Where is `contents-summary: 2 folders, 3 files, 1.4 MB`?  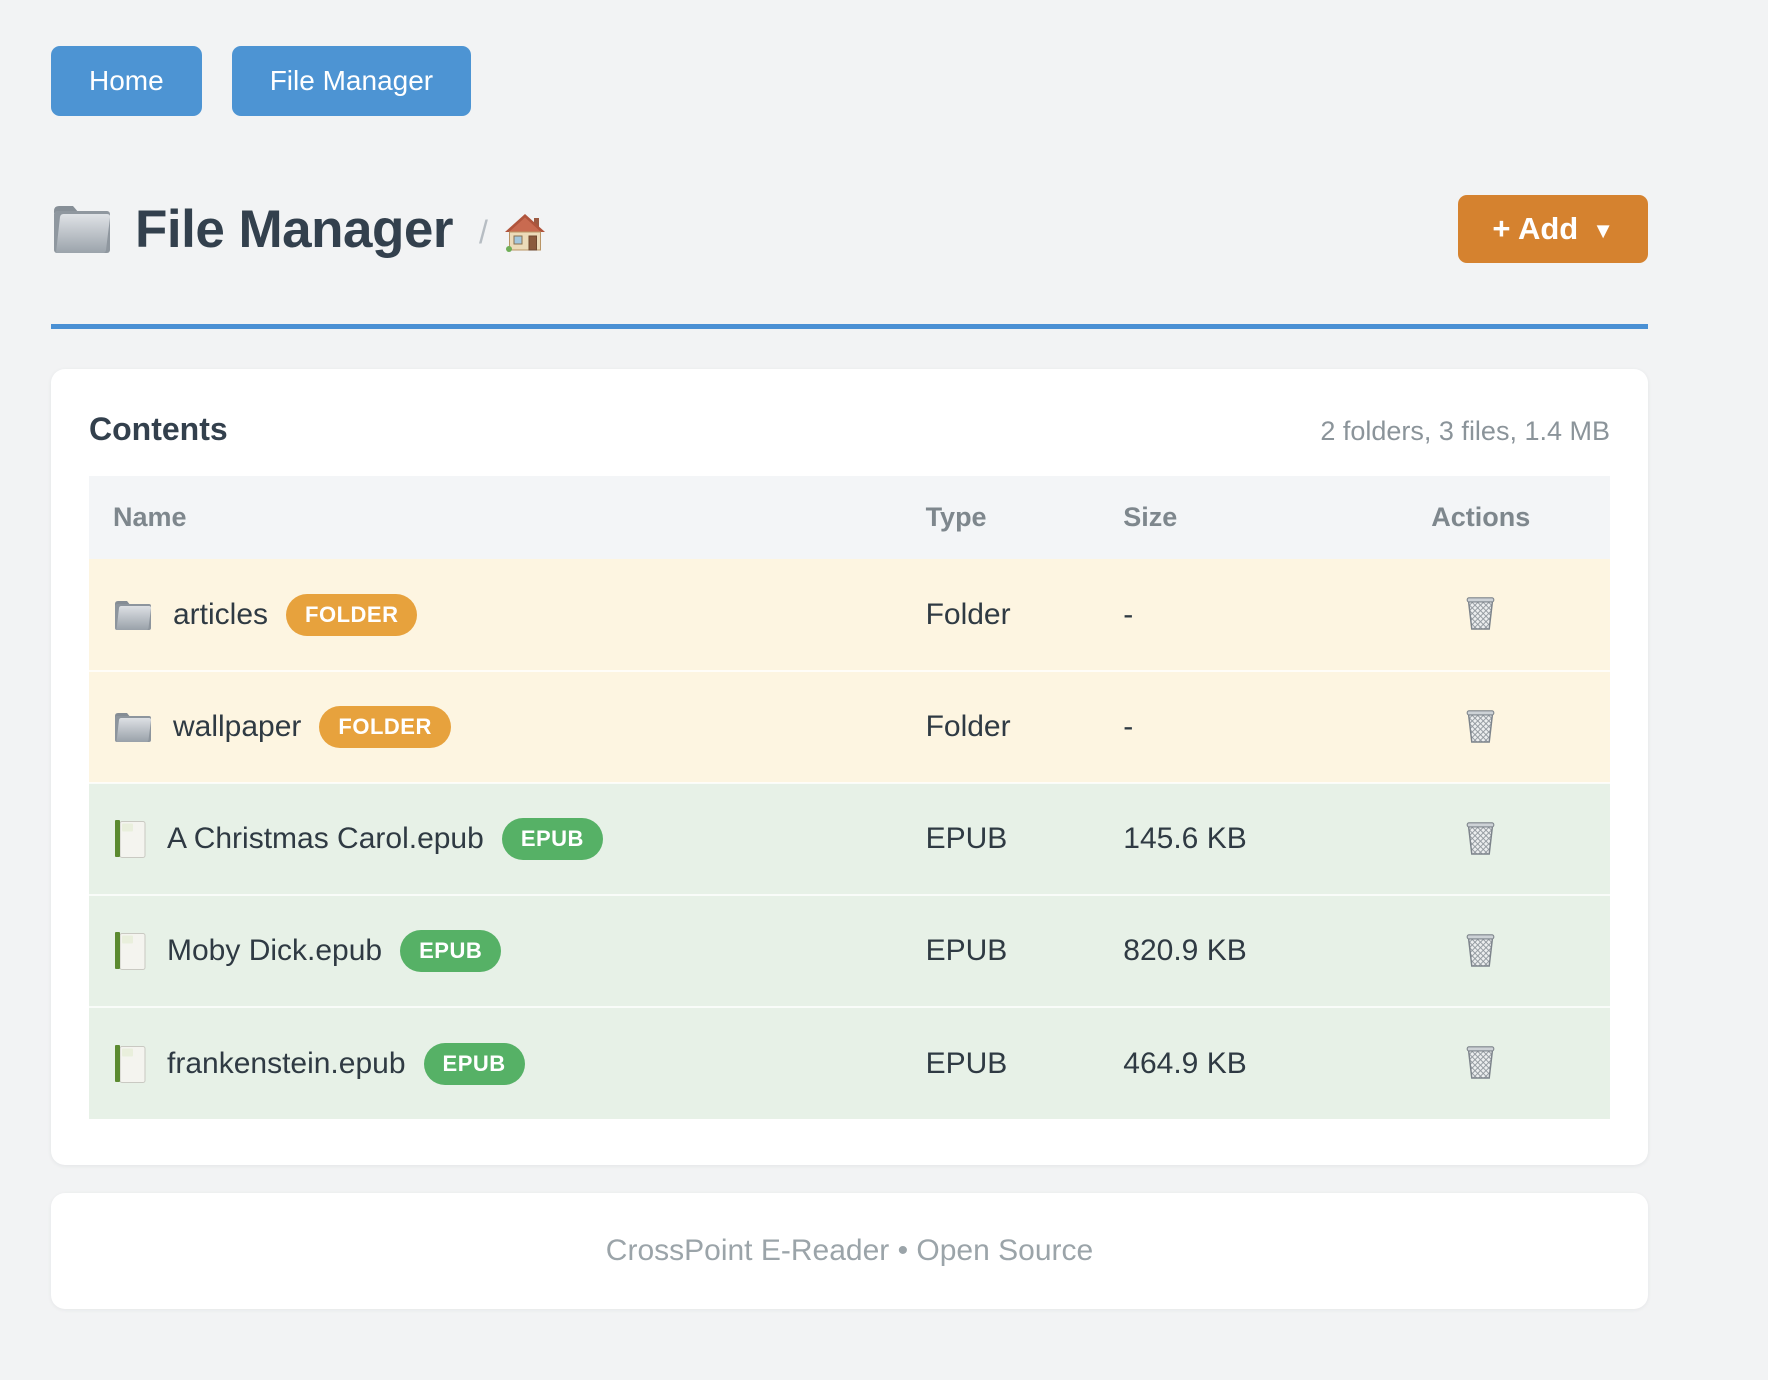
contents-summary: 2 folders, 3 files, 1.4 MB is located at coordinates (1465, 431).